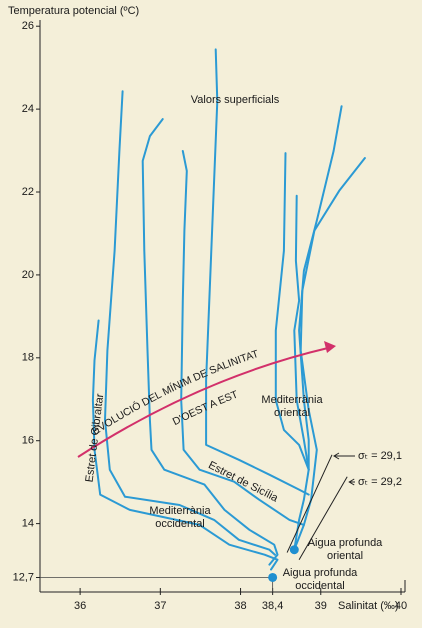  Describe the element at coordinates (73, 11) in the screenshot. I see `y-axis-label: Temperatura potencial (ºC)` at that location.